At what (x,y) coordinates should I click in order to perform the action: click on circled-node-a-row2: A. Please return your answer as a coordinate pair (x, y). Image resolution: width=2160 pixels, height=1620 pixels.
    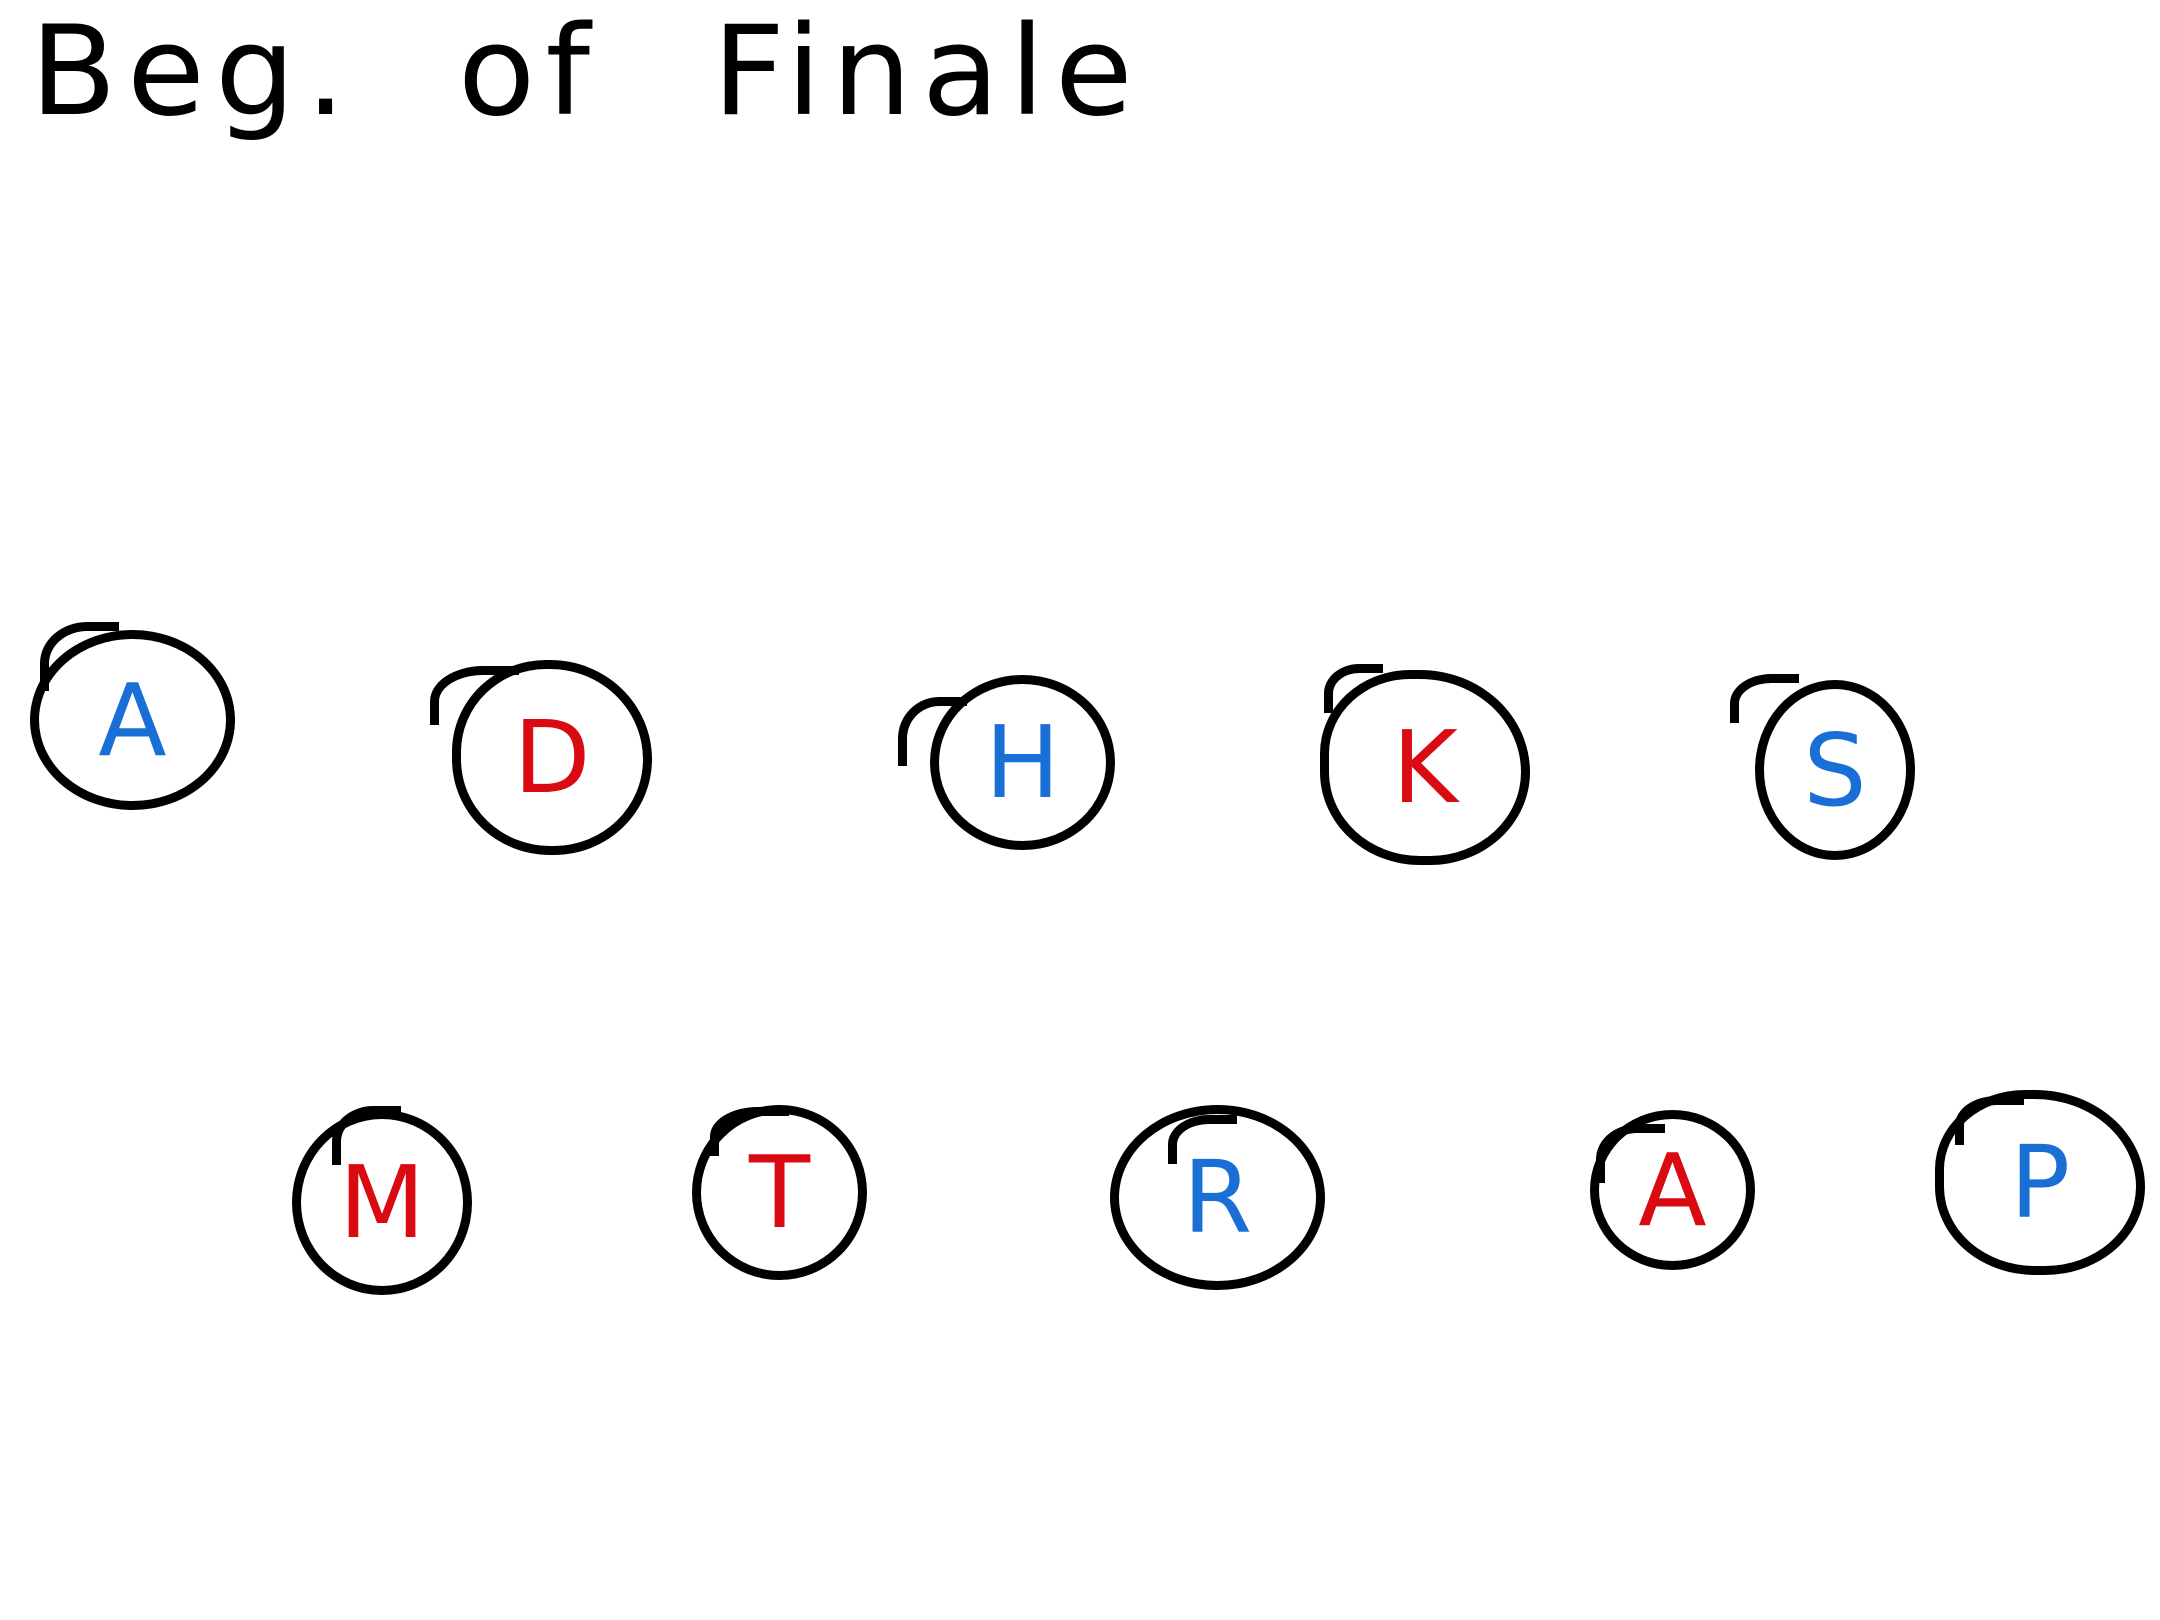
    Looking at the image, I should click on (1672, 1190).